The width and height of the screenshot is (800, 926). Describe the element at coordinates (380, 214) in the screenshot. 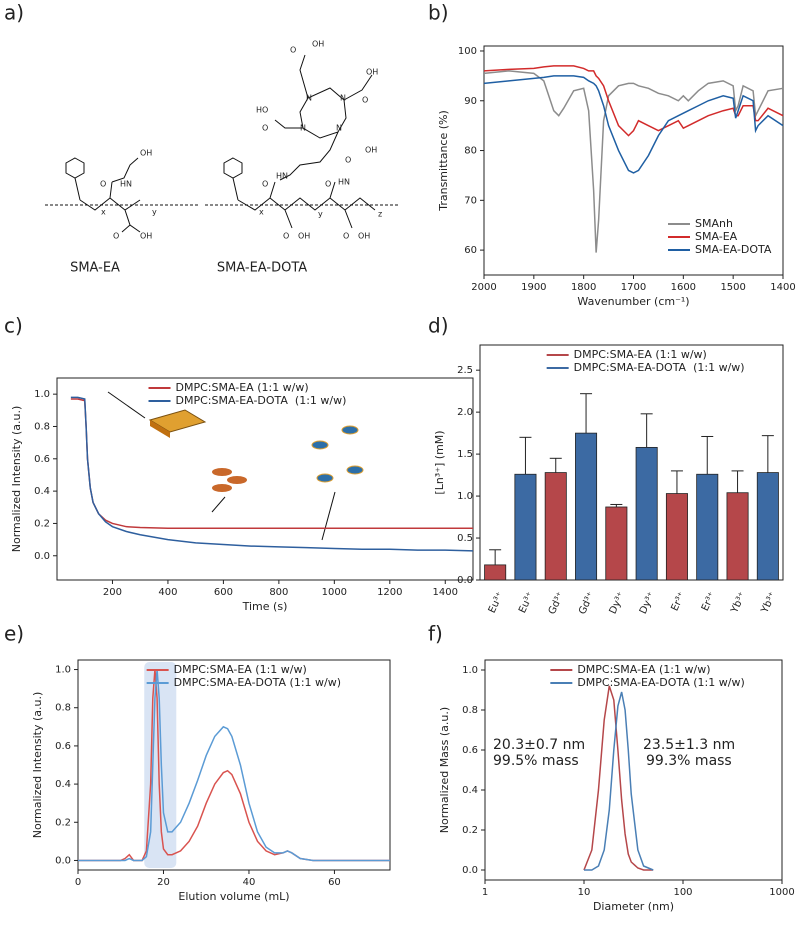

I see `atom: z` at that location.